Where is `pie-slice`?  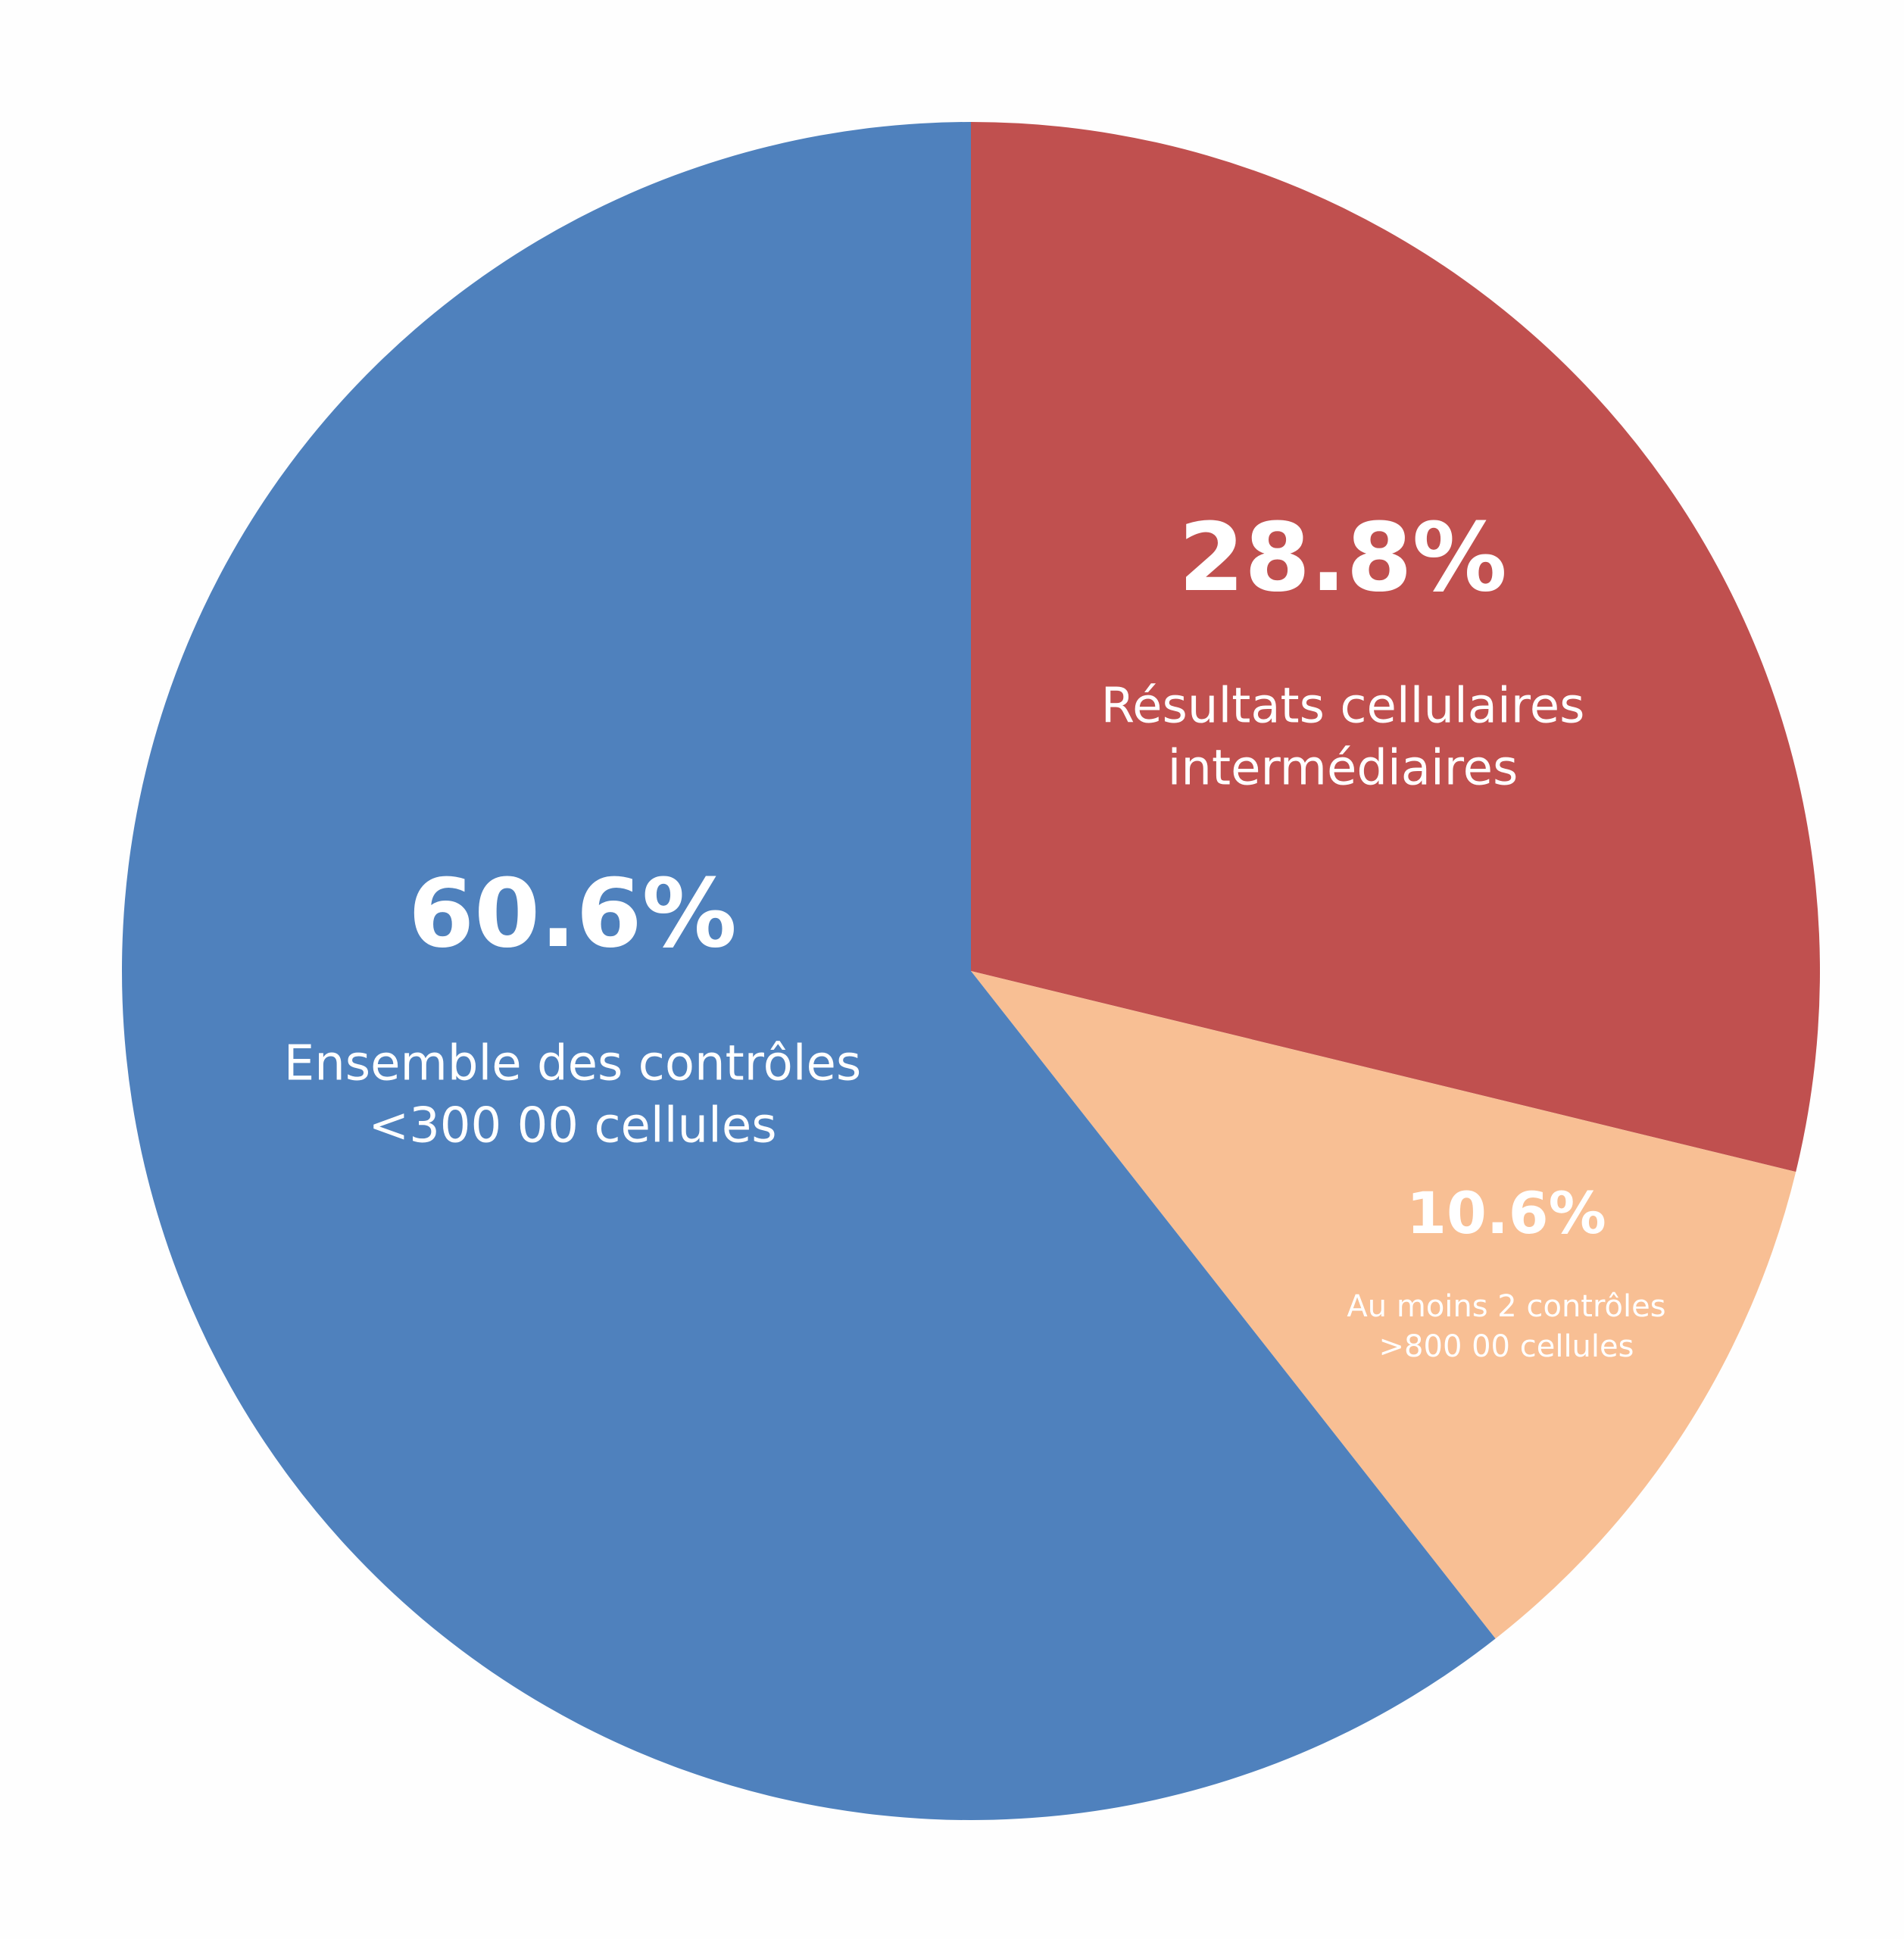 pie-slice is located at coordinates (1383, 1305).